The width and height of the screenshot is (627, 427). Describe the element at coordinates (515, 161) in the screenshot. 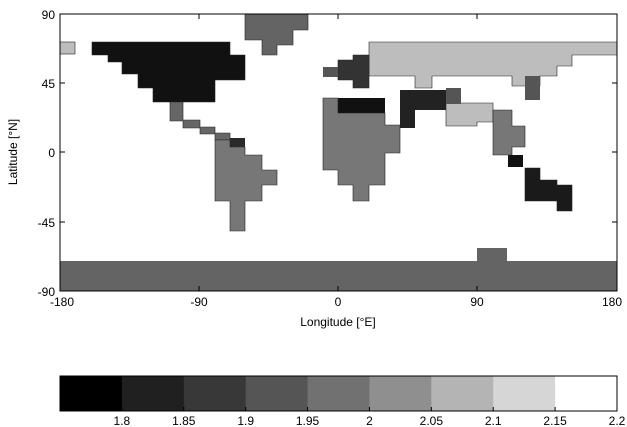

I see `region-indonesia` at that location.